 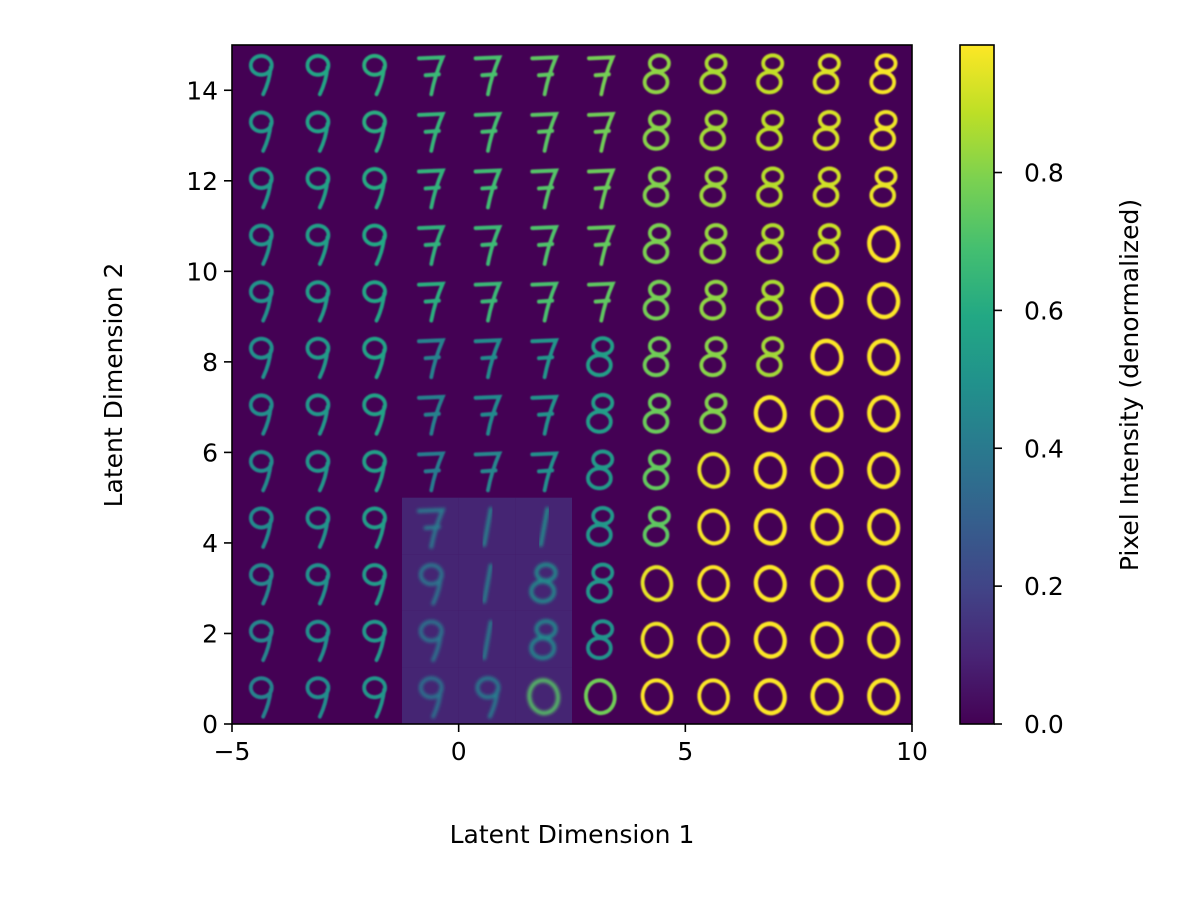 I want to click on colorbar-tick-label: 0.4, so click(x=1044, y=448).